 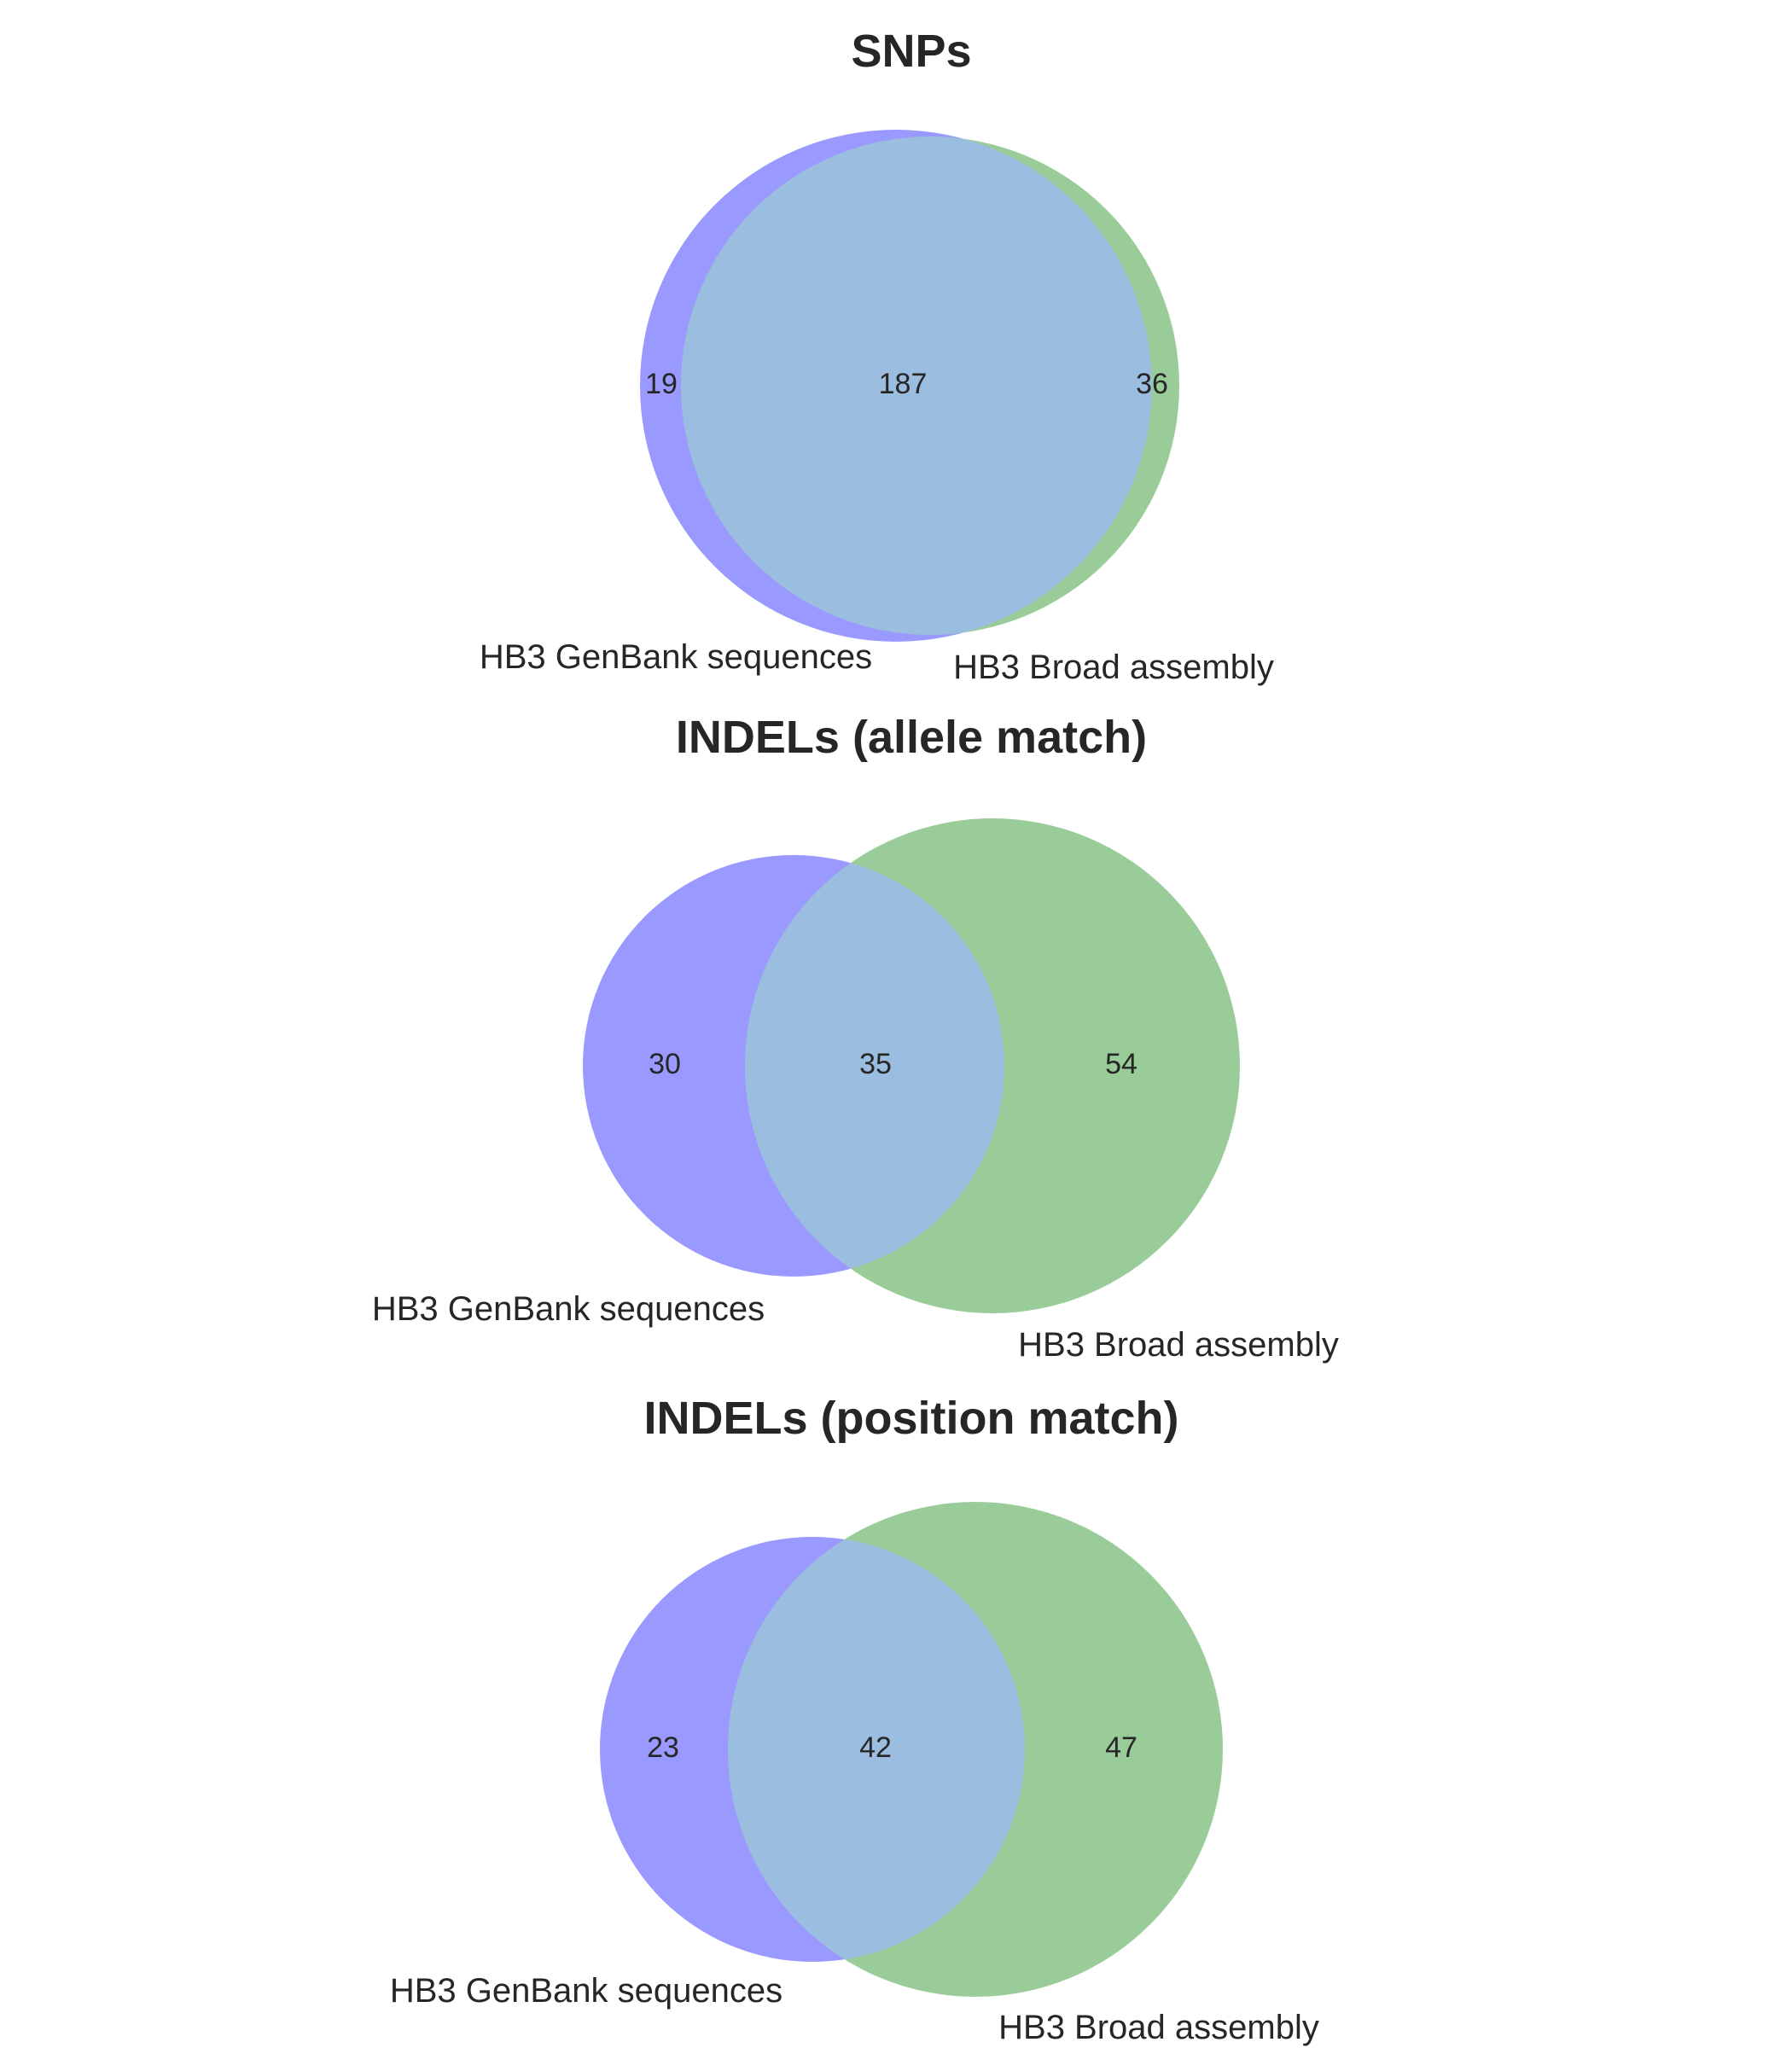 I want to click on count-only-a: 23, so click(x=663, y=1747).